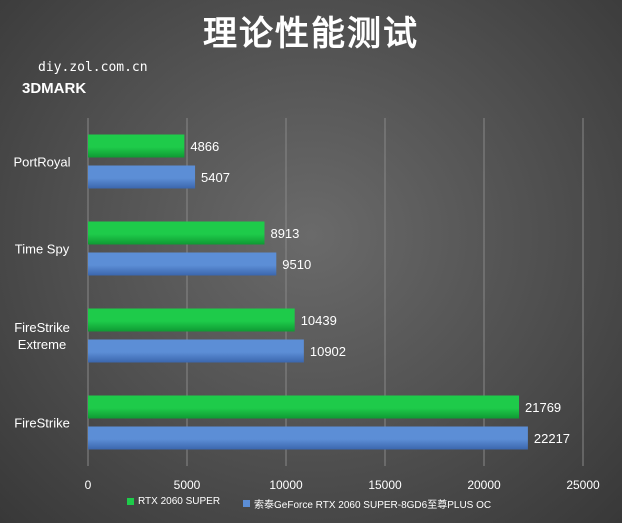  Describe the element at coordinates (215, 177) in the screenshot. I see `data-label-0-series-2: 5407` at that location.